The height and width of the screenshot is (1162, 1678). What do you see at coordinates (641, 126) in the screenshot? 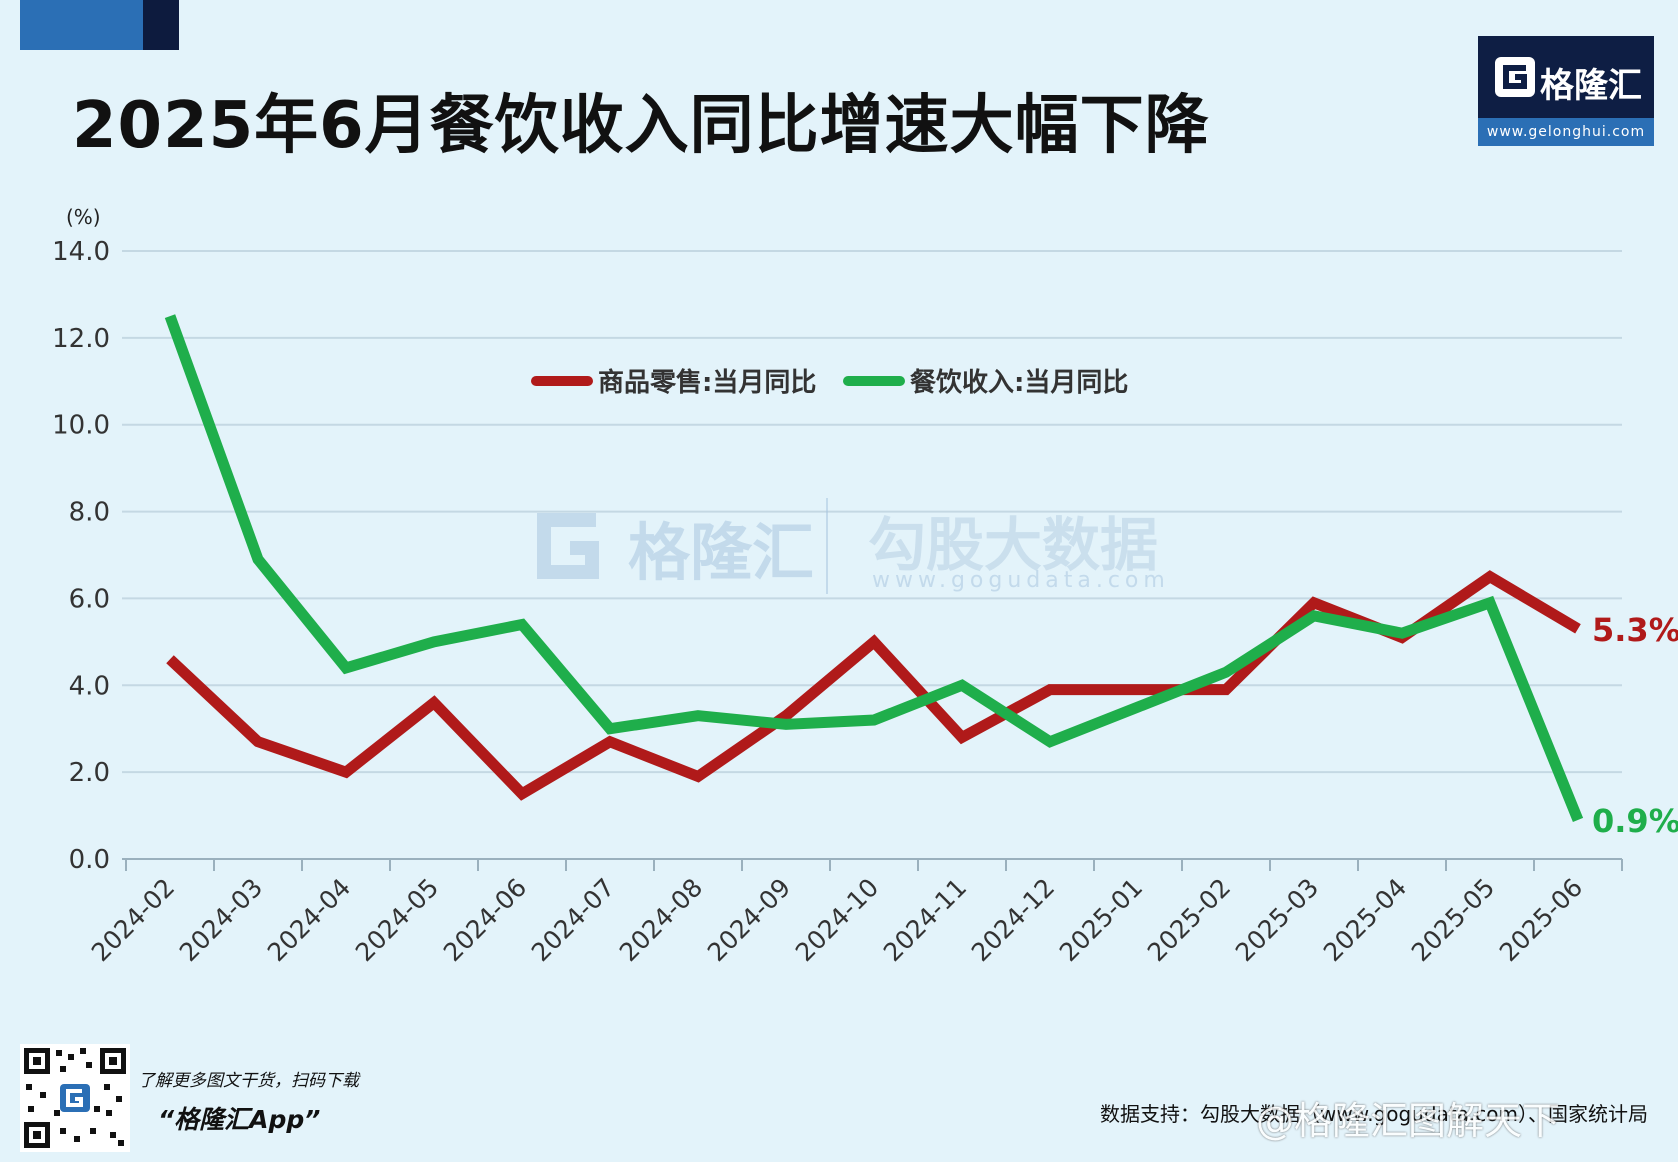
I see `page-title: 2025年6月餐饮收入同比增速大幅下降` at bounding box center [641, 126].